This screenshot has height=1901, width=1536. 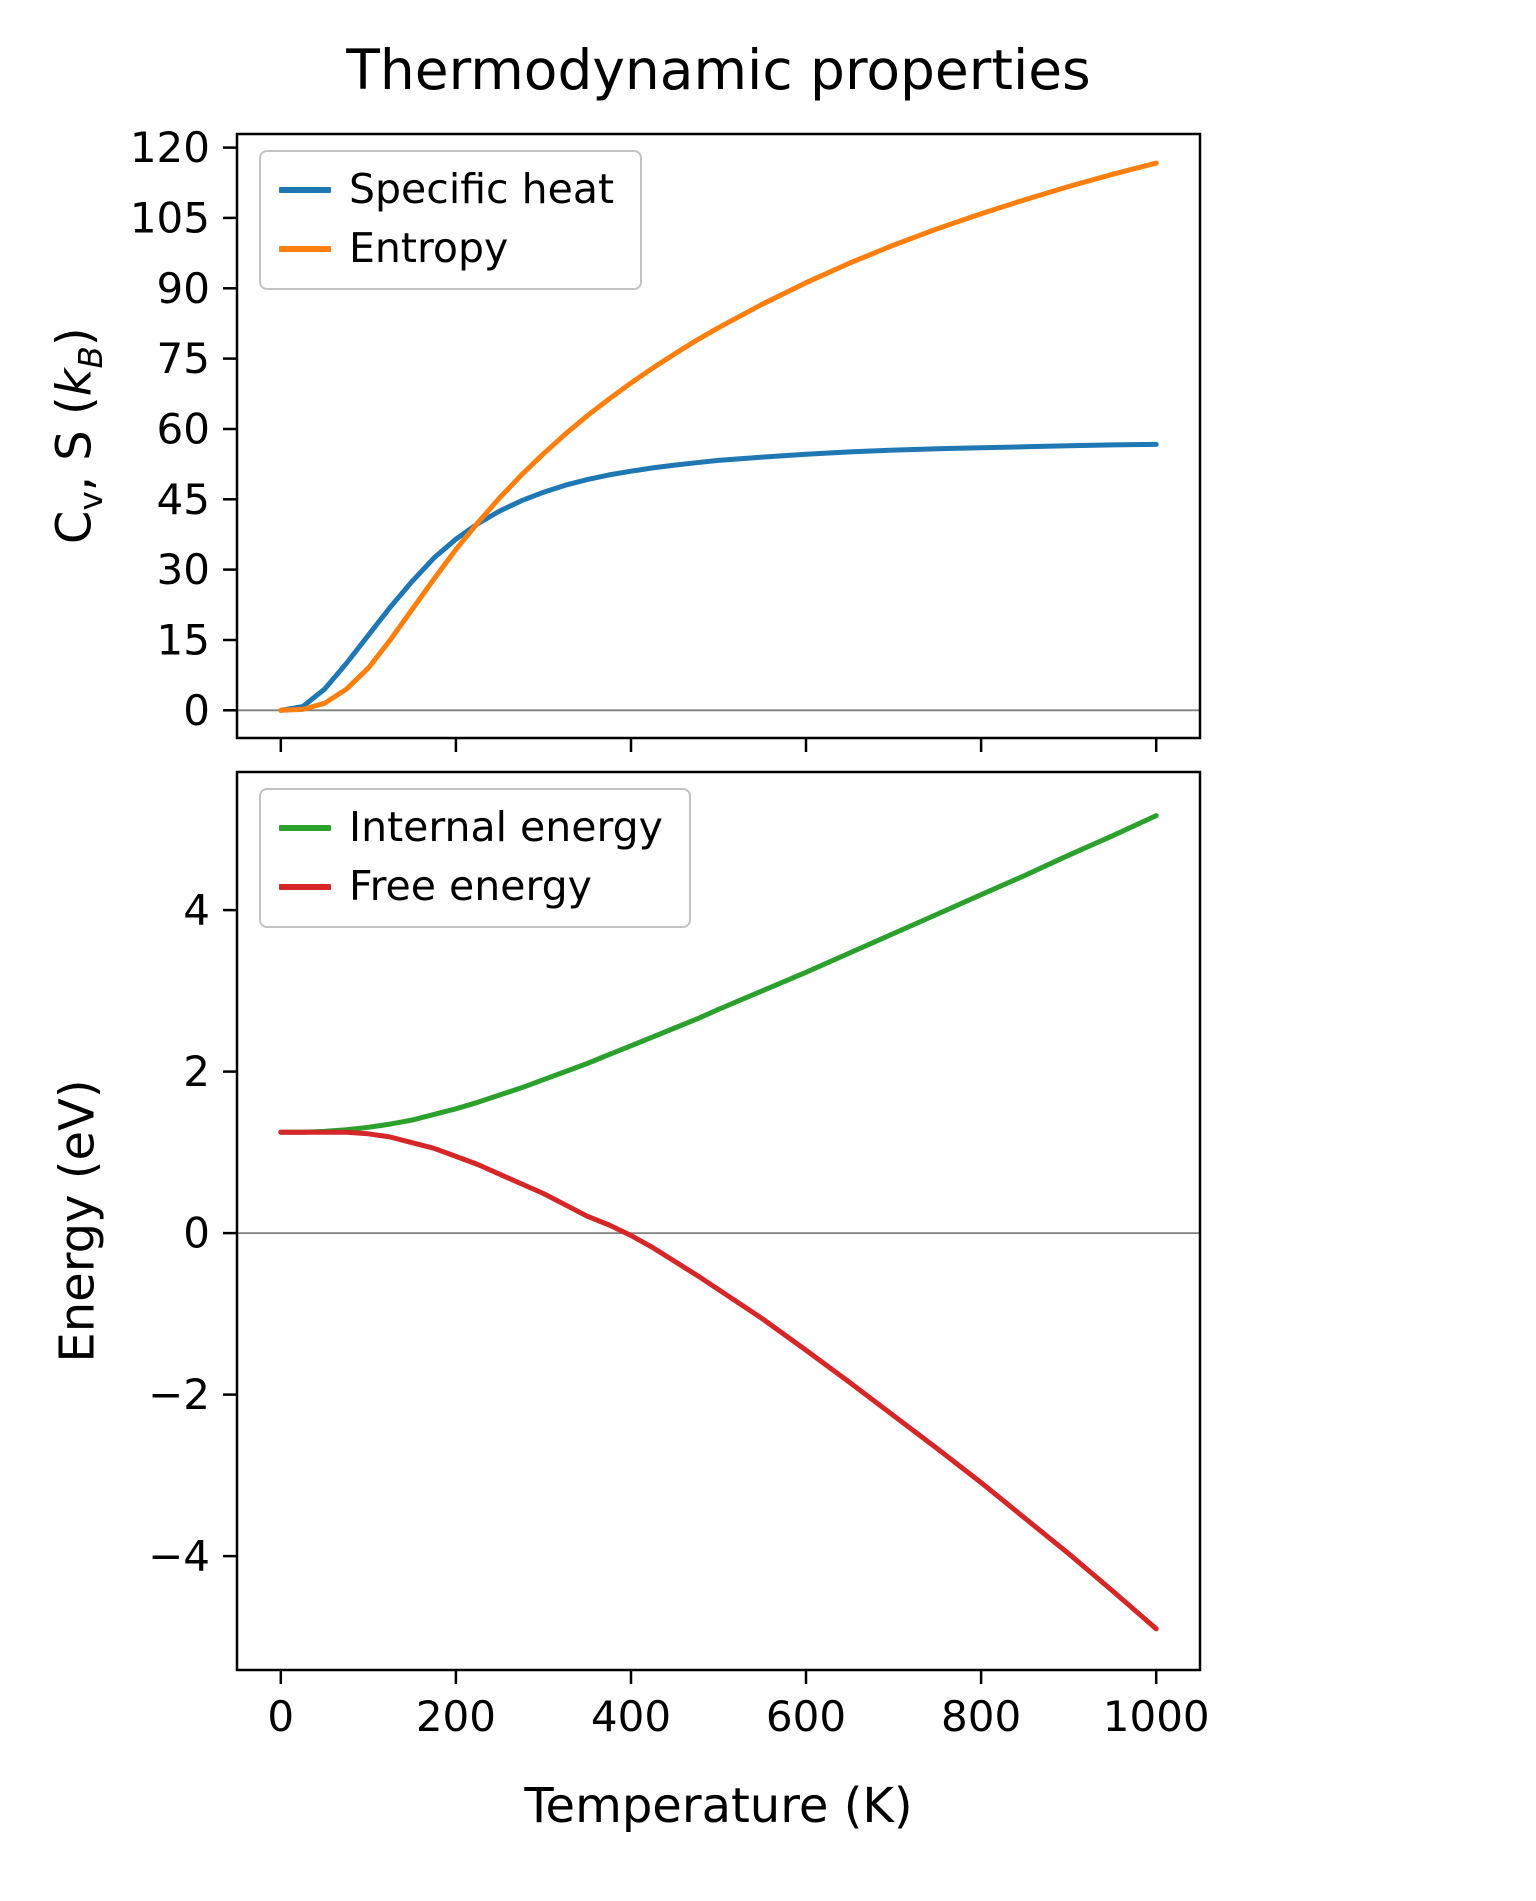 I want to click on legend-swatch-internal-energy, so click(x=305, y=827).